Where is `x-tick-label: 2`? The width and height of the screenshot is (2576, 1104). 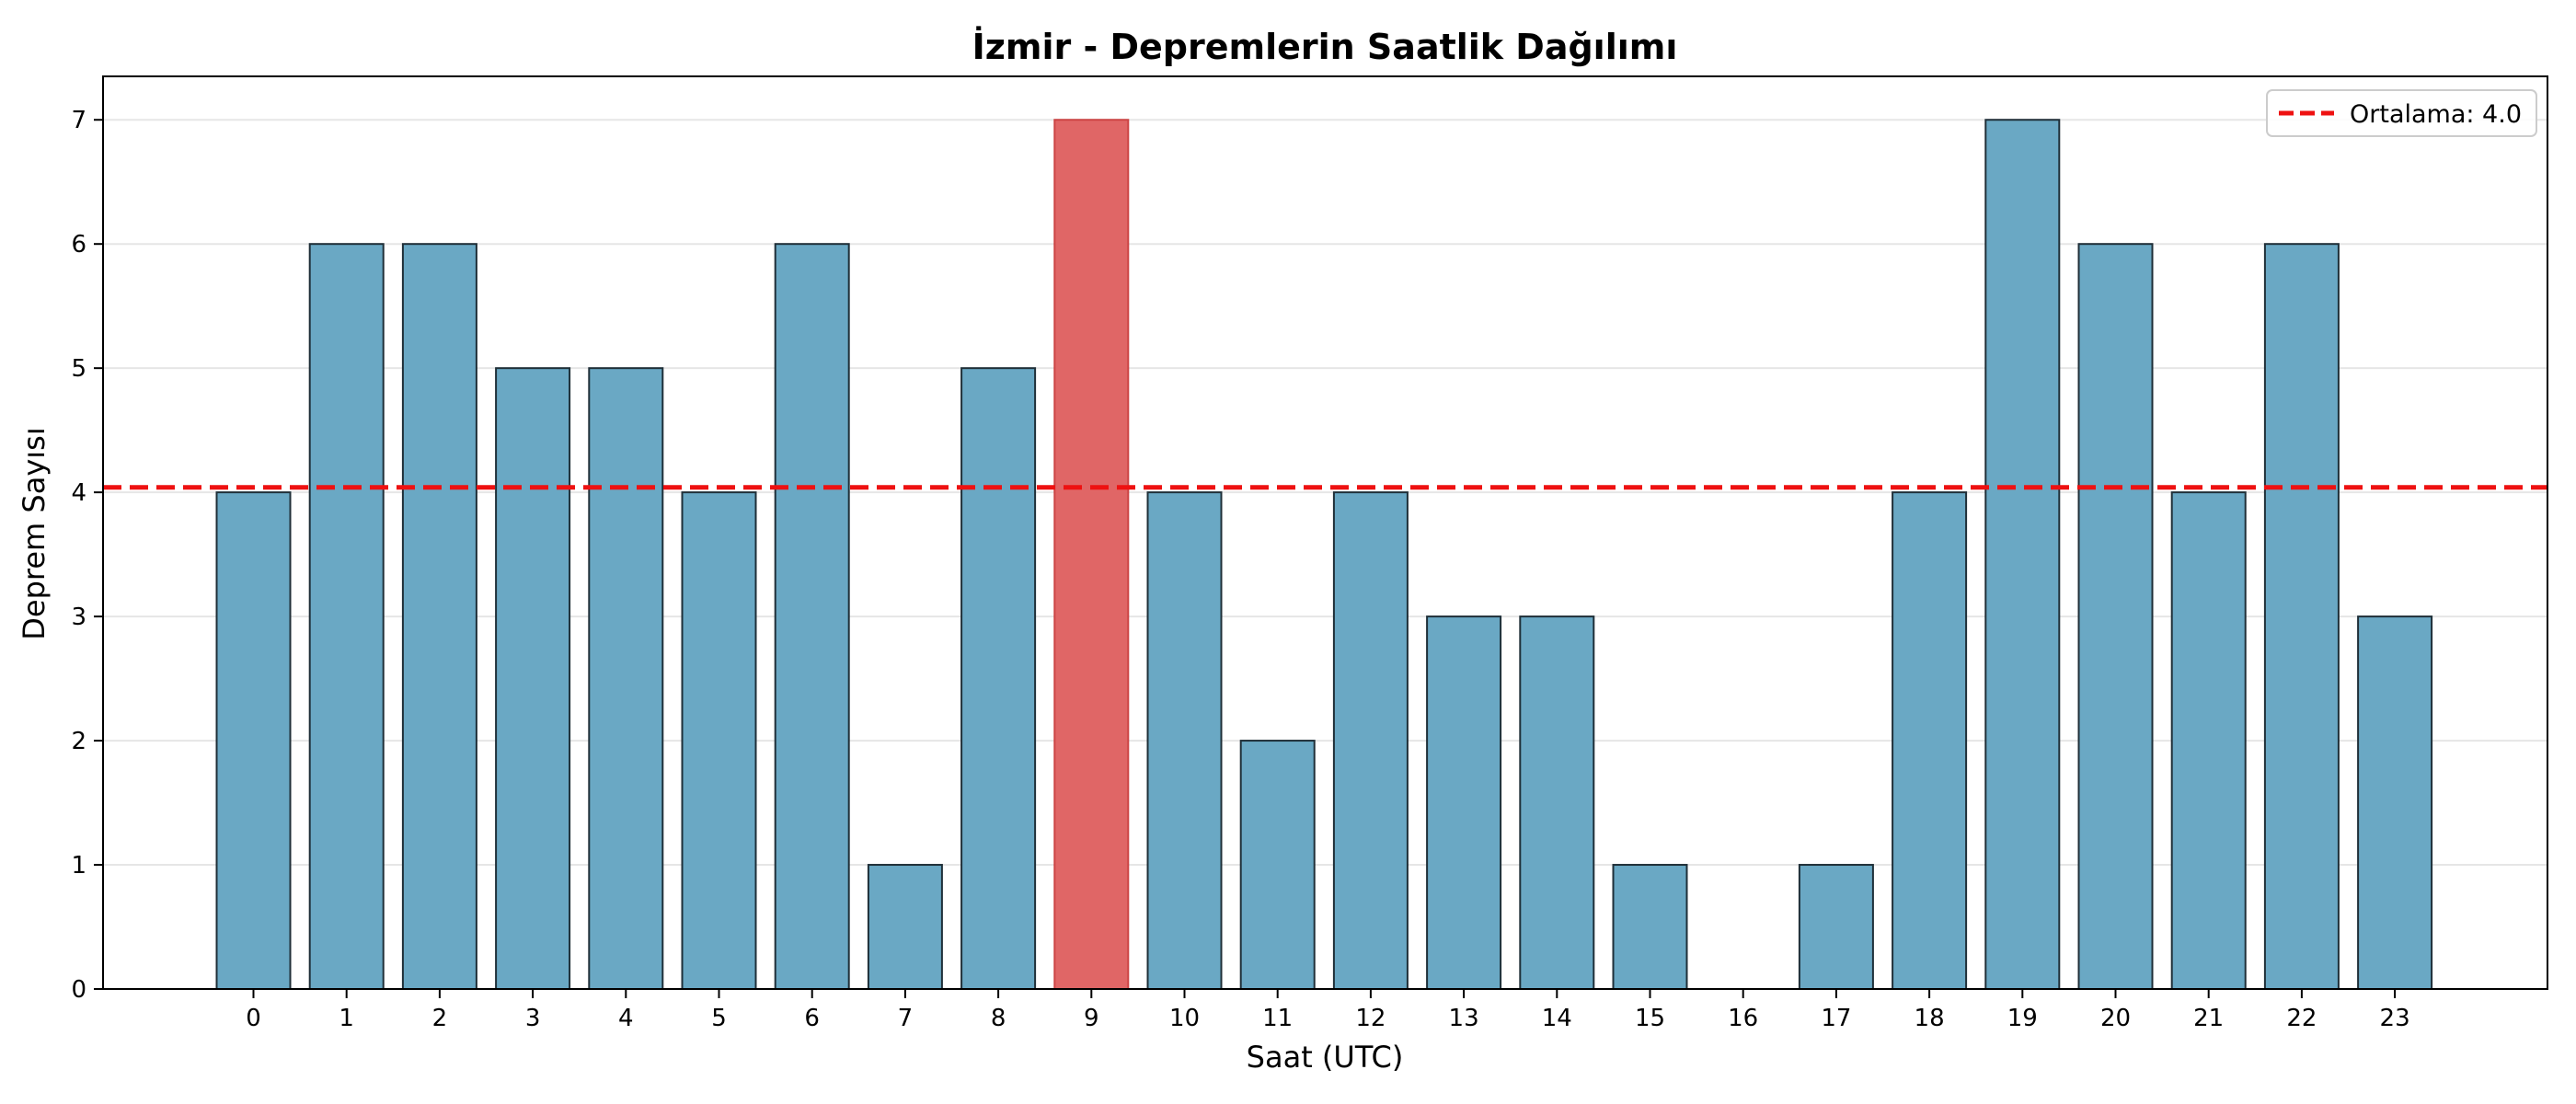 x-tick-label: 2 is located at coordinates (440, 1018).